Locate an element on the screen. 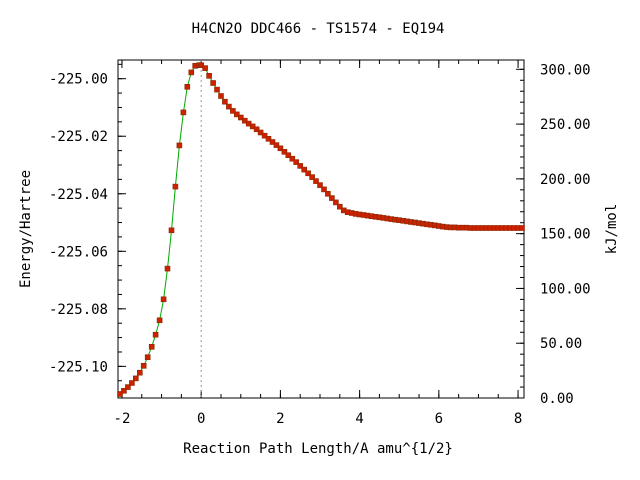 This screenshot has width=640, height=480. y2-tick-label: 300.00 is located at coordinates (565, 70).